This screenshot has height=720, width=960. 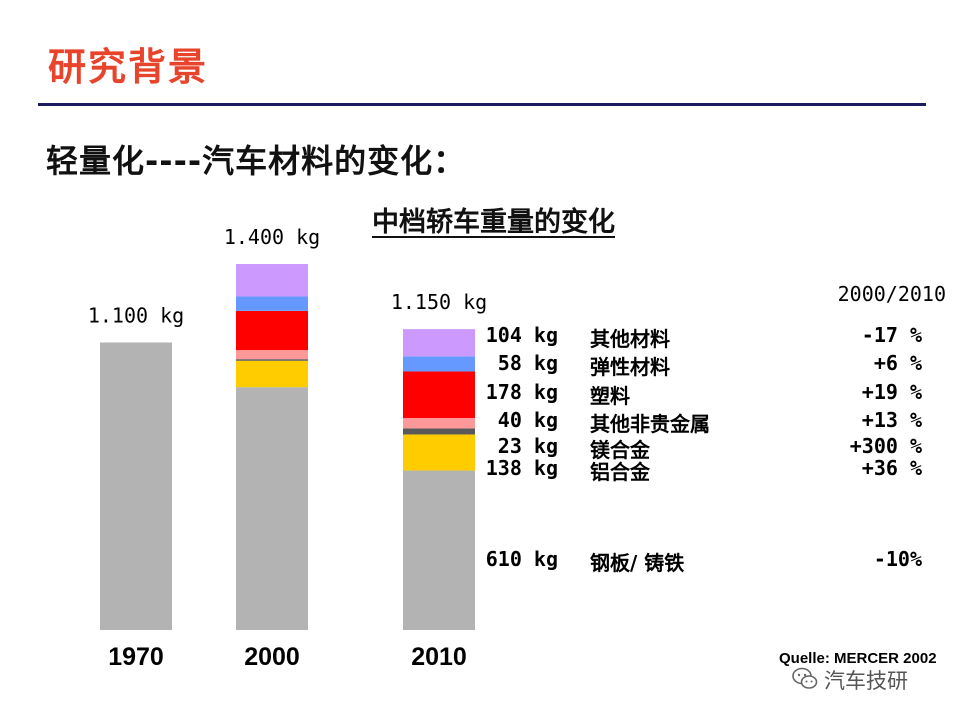 I want to click on bar-total-label: 1.100 kg, so click(x=136, y=315).